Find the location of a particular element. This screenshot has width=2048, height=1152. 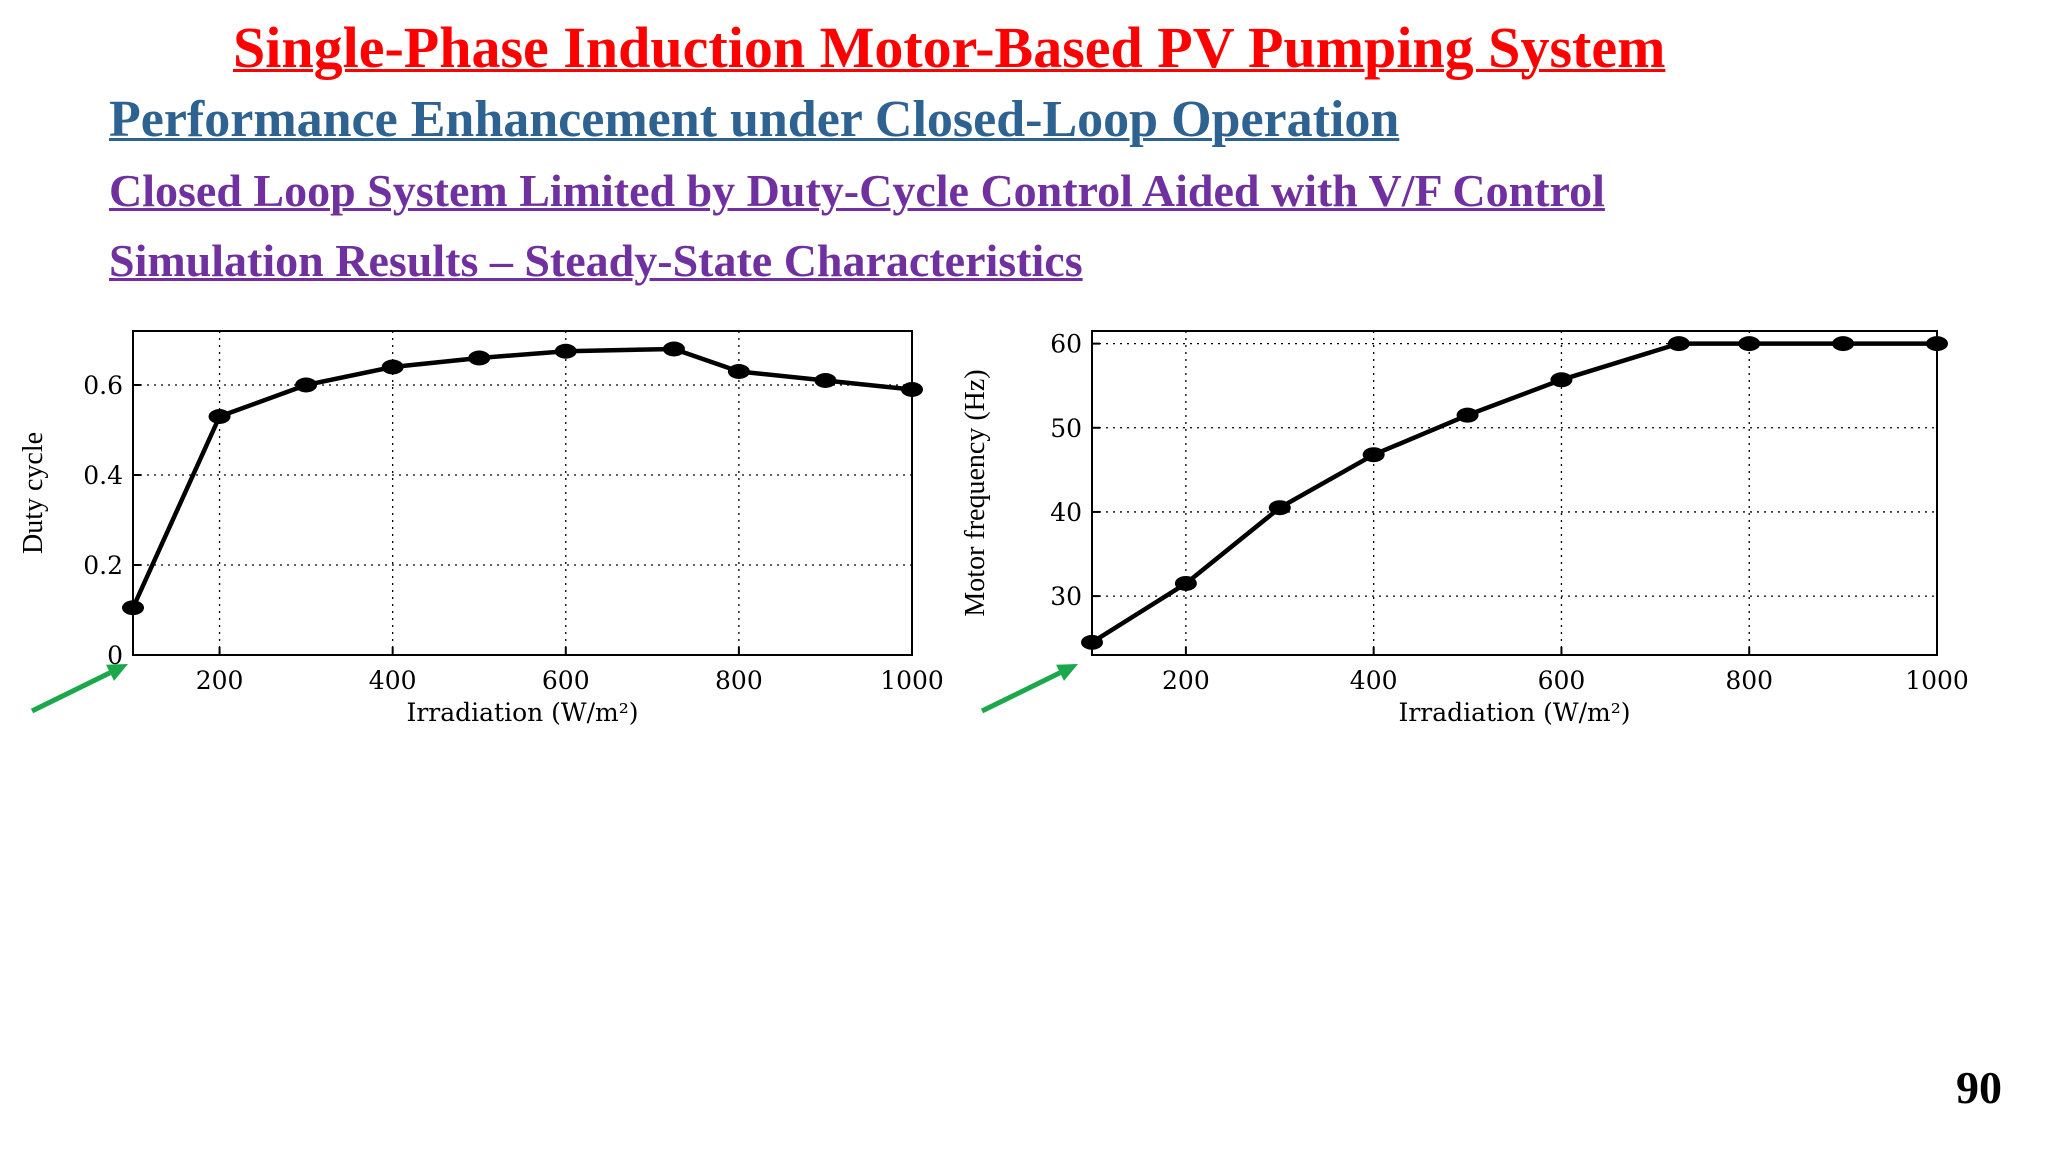

y-tick-label: 60 is located at coordinates (1066, 344).